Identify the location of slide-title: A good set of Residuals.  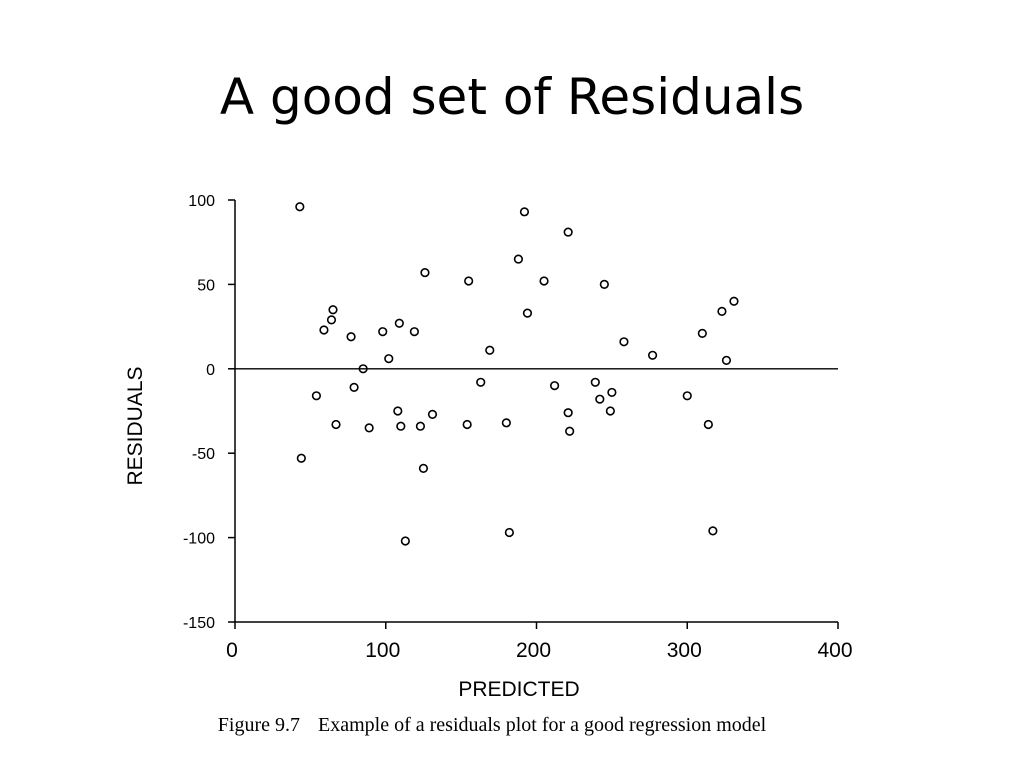
(512, 97).